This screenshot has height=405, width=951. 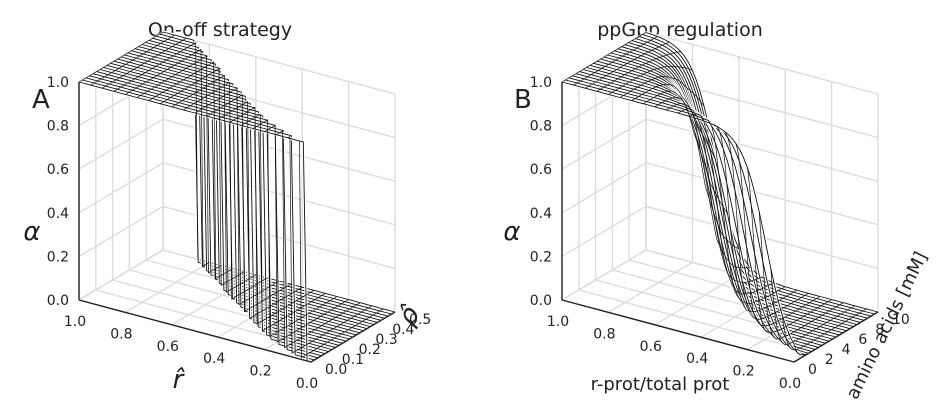 I want to click on y-tick-label: 0.2, so click(x=370, y=350).